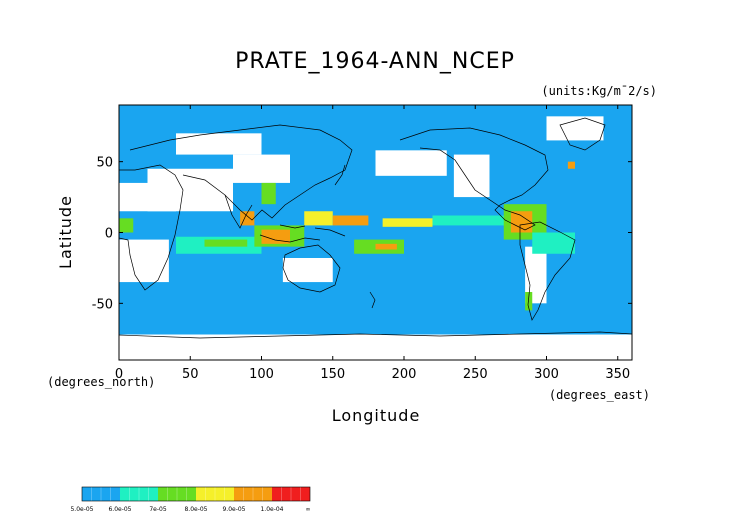 The width and height of the screenshot is (752, 532). What do you see at coordinates (119, 509) in the screenshot?
I see `colorbar-tick-label-1: 6.0e-05` at bounding box center [119, 509].